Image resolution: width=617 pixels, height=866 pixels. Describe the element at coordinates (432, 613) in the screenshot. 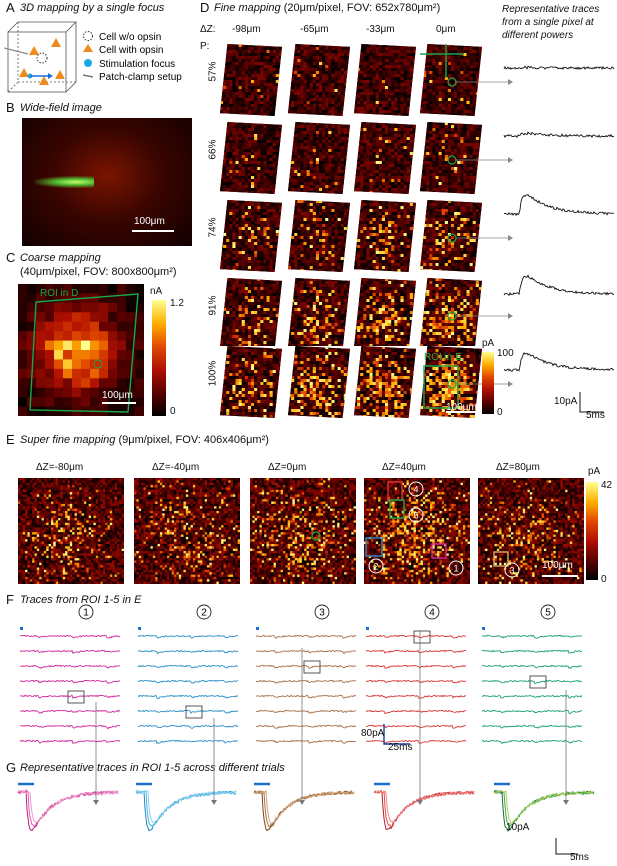

I see `roi-number: 4` at that location.